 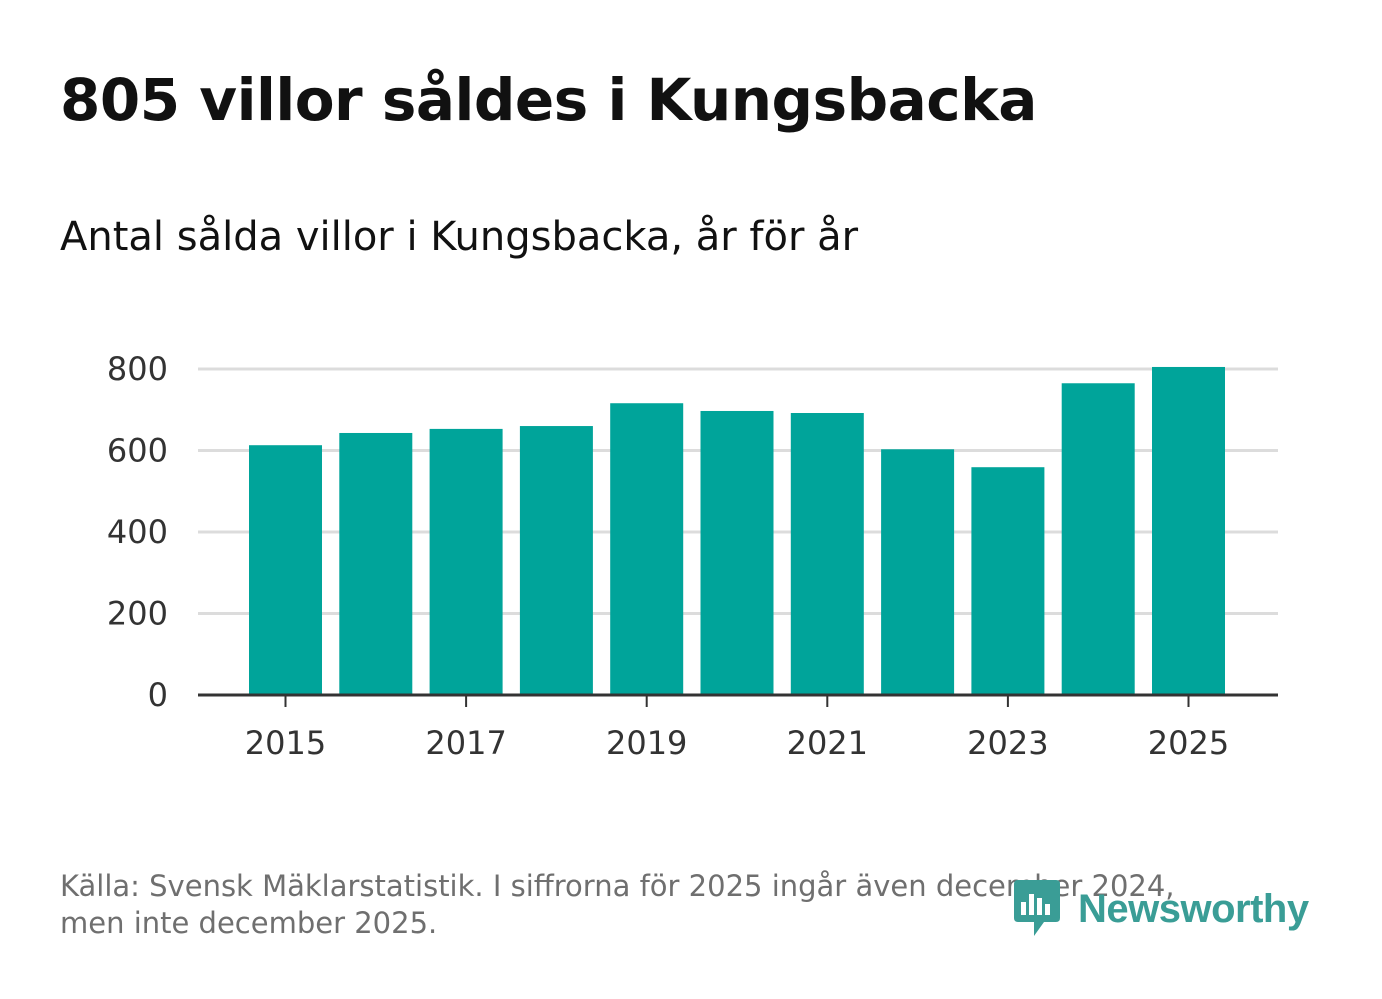 I want to click on x-tick-label: 2019, so click(x=646, y=743).